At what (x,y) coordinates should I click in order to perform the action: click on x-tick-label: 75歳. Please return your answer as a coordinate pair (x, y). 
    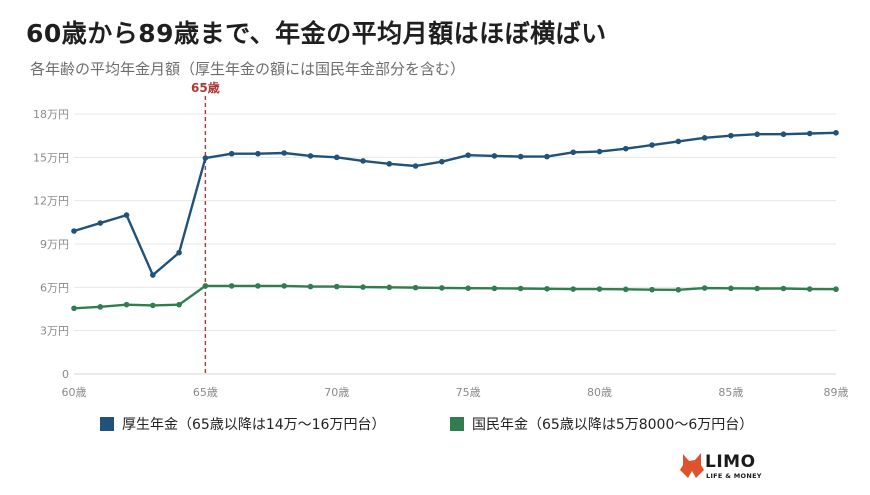
    Looking at the image, I should click on (468, 392).